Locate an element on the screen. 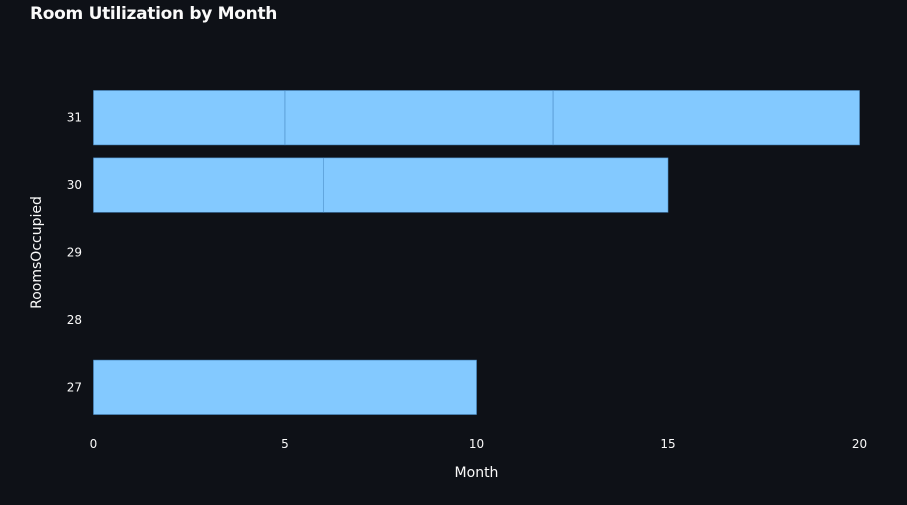 The width and height of the screenshot is (907, 505). x-axis-ticks: 0 5 10 15 20 is located at coordinates (478, 444).